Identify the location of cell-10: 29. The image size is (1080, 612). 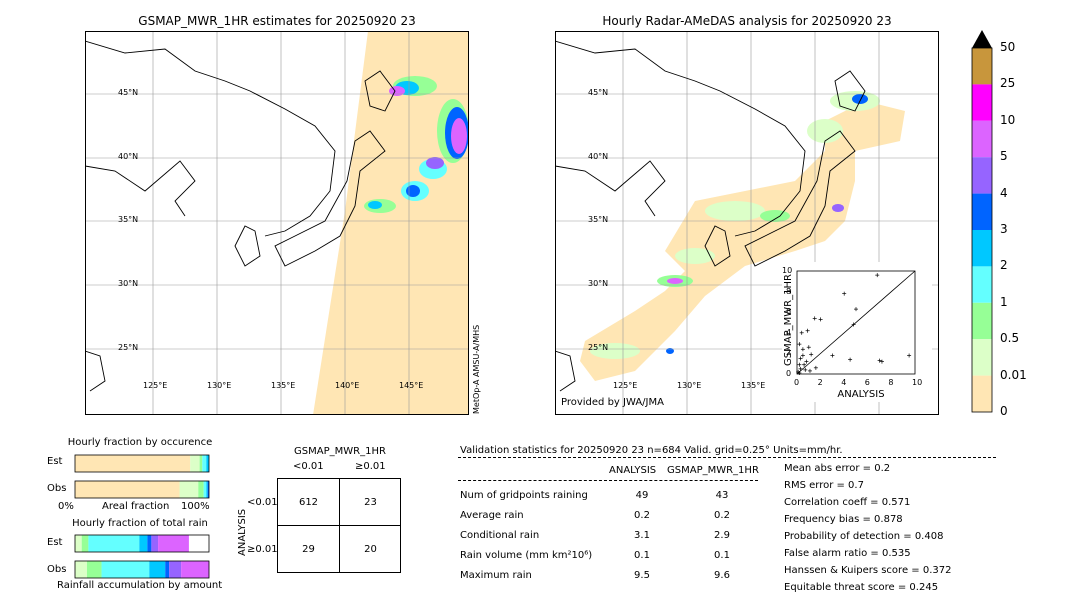
(308, 549).